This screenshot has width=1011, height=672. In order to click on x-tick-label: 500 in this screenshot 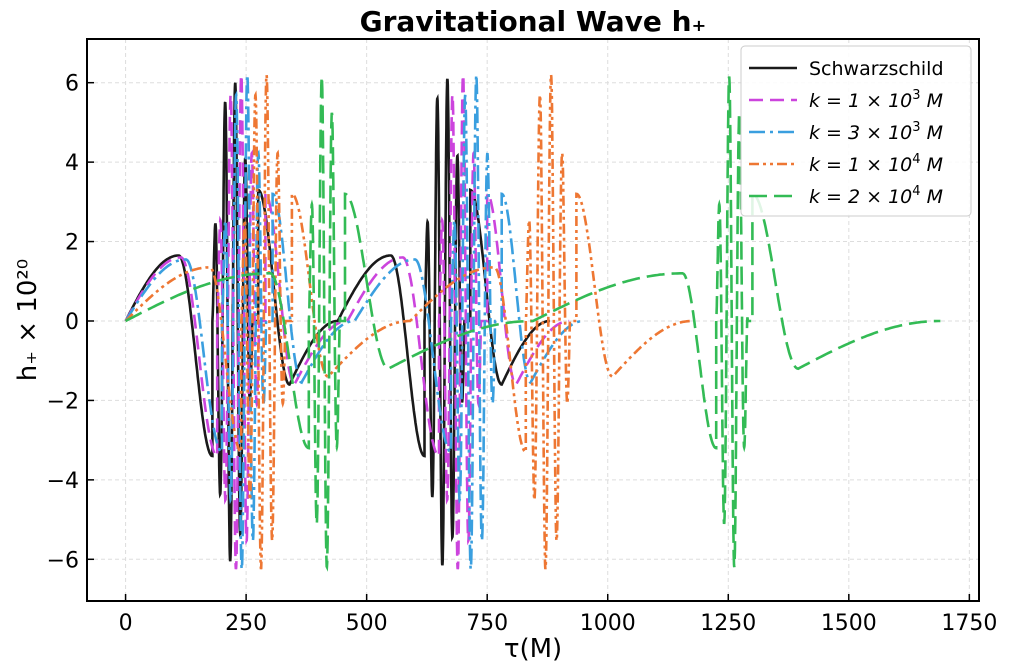, I will do `click(367, 623)`.